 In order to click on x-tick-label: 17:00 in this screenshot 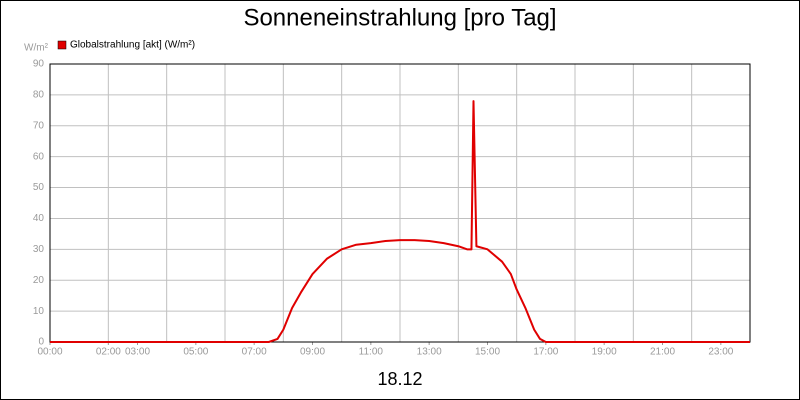, I will do `click(545, 352)`.